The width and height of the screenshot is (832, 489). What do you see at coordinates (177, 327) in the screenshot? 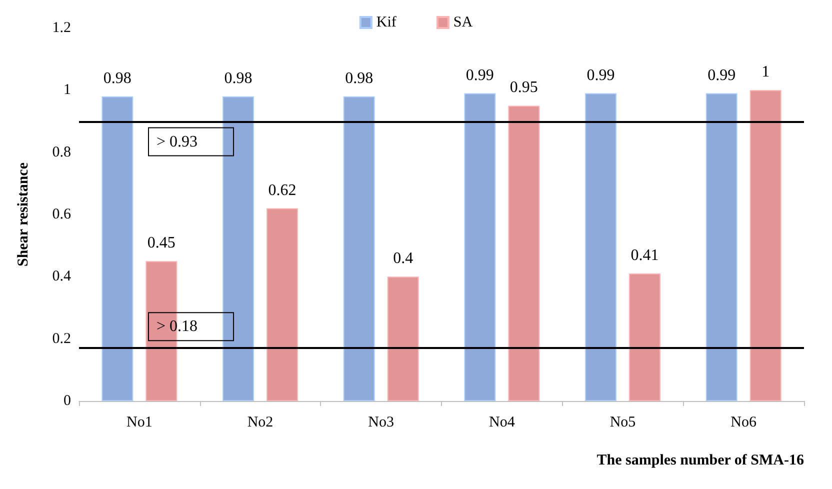
I see `annotation: > 0.18` at bounding box center [177, 327].